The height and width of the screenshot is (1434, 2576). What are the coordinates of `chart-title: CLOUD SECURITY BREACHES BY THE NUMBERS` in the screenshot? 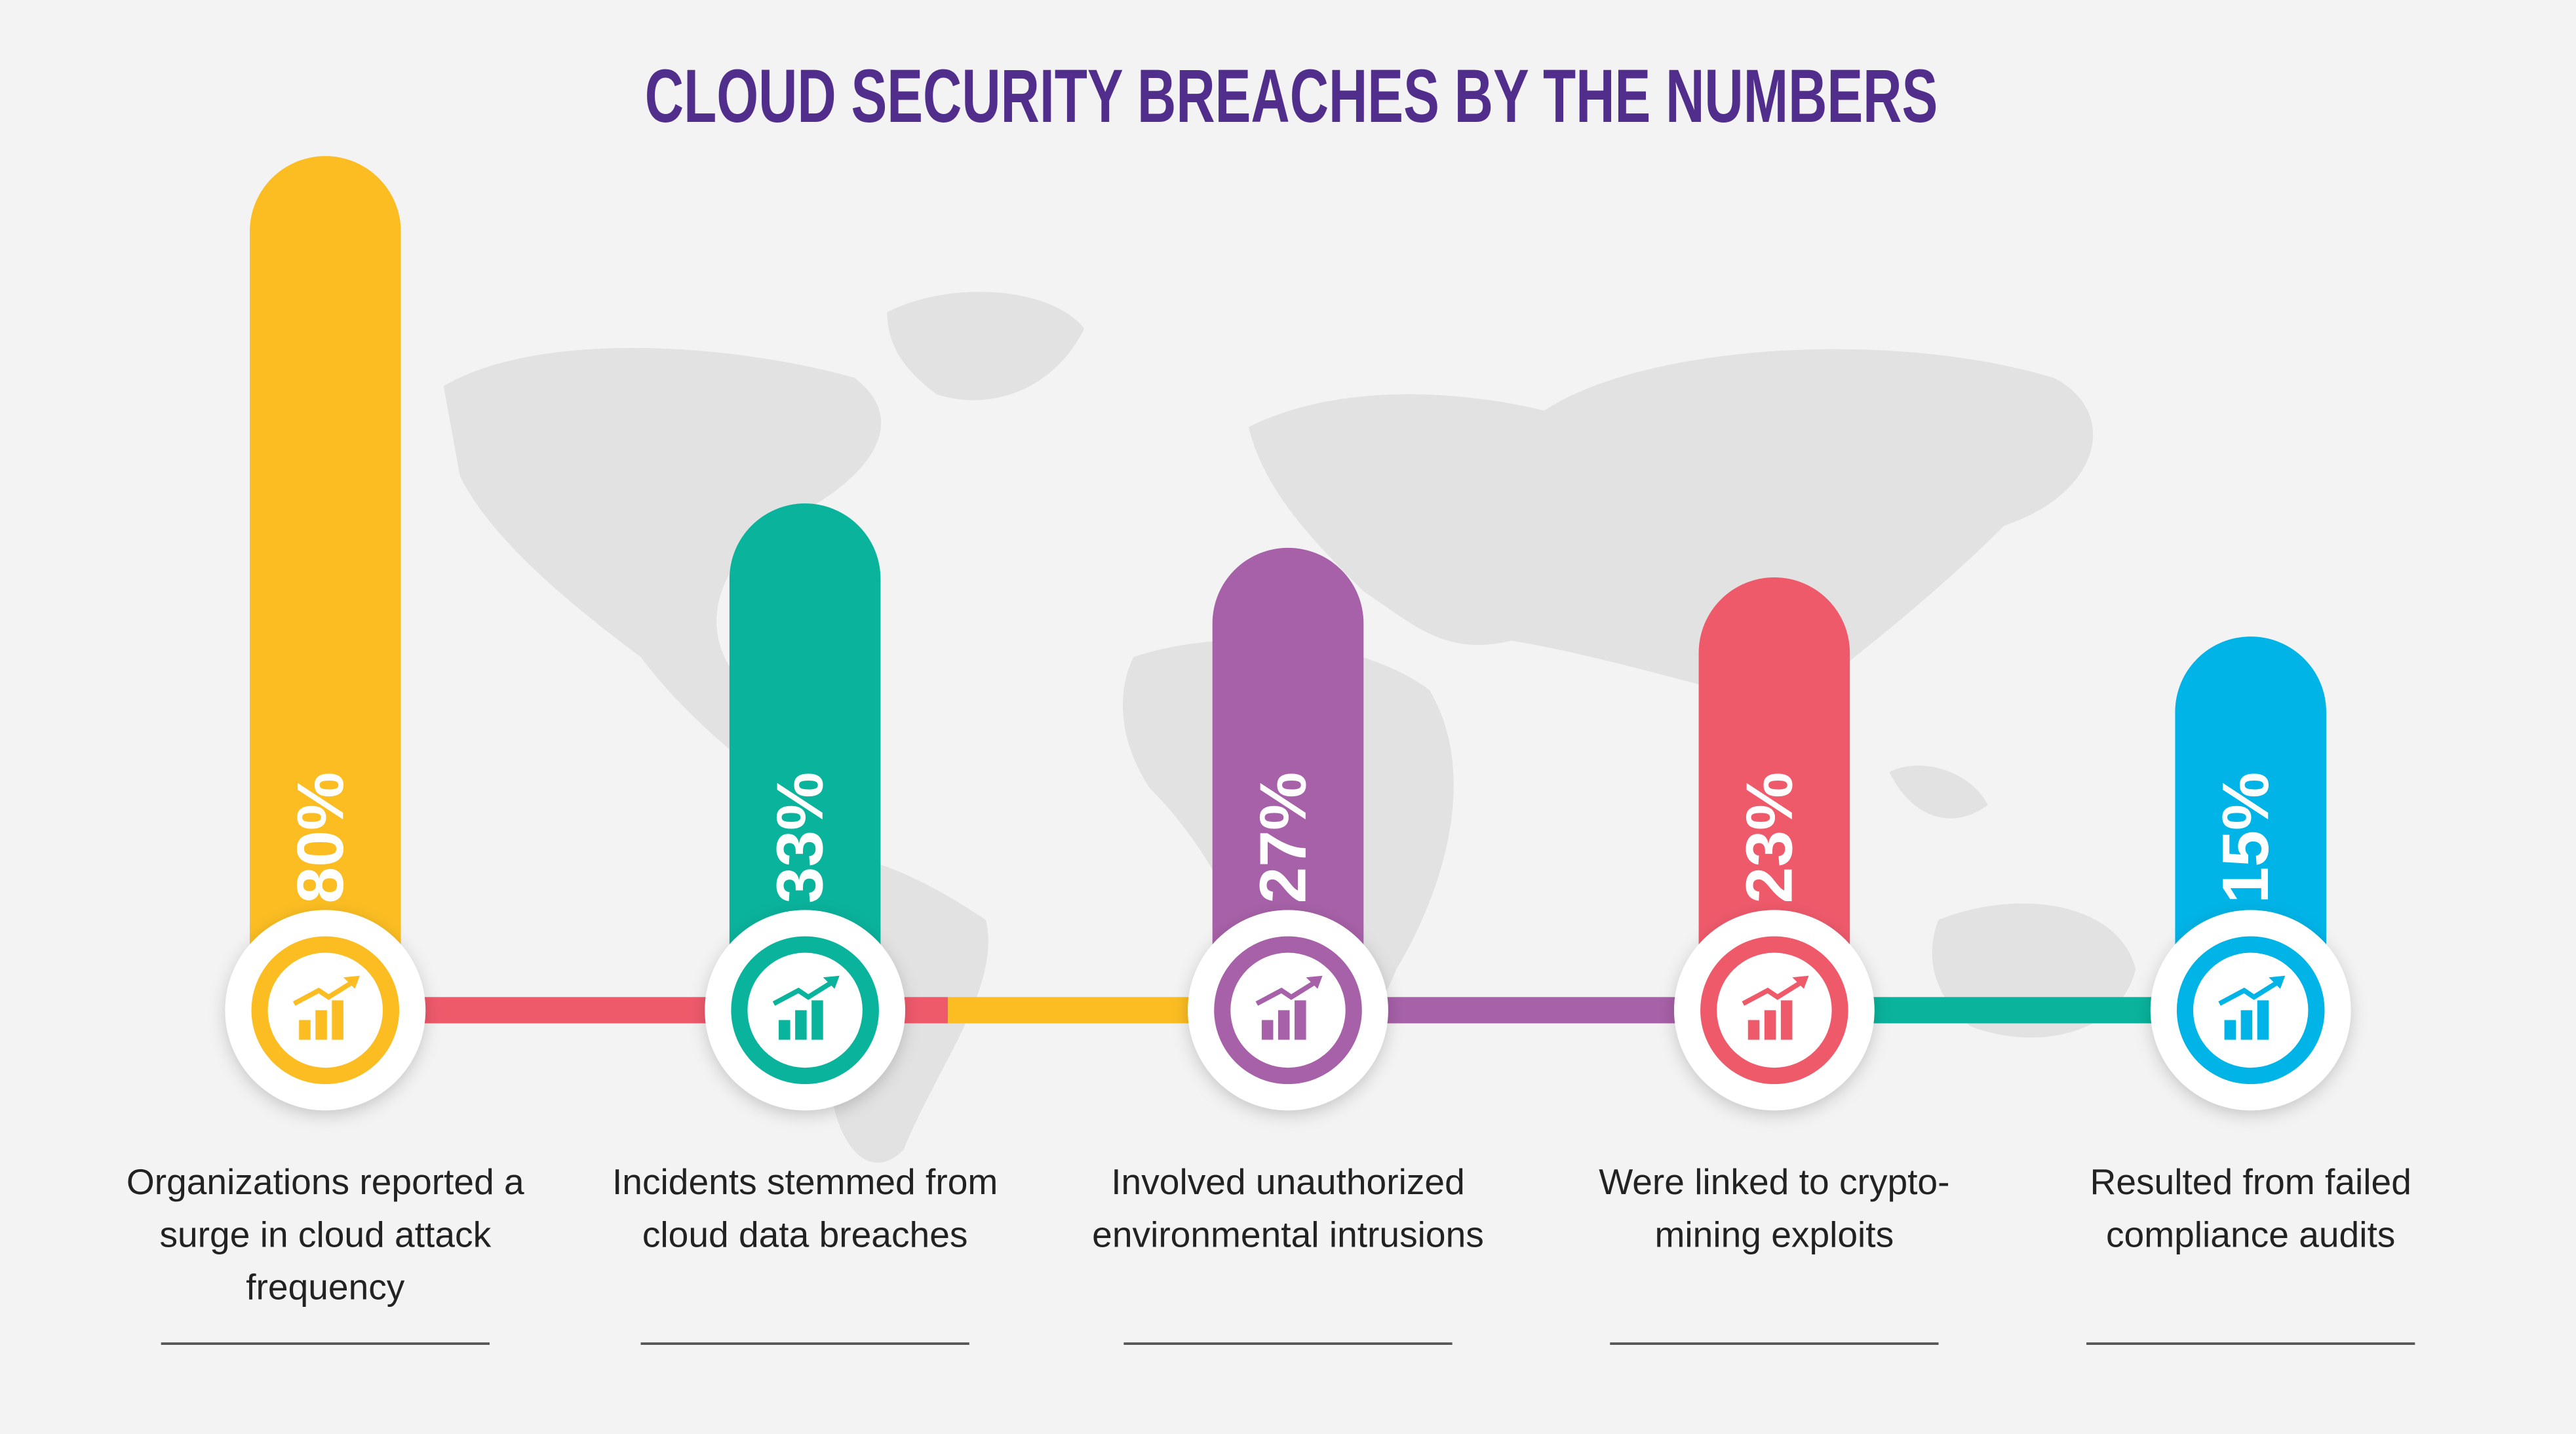 It's located at (1291, 96).